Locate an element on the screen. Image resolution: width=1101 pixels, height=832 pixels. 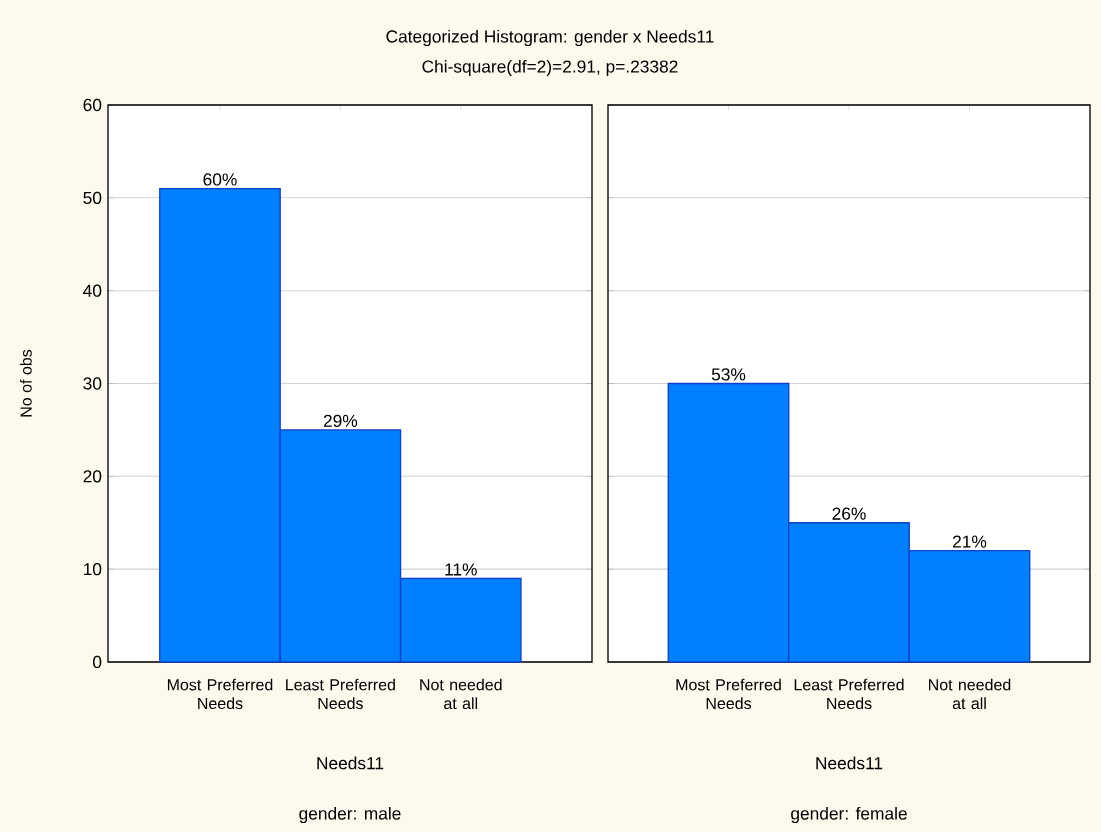
text: gender: male is located at coordinates (350, 815).